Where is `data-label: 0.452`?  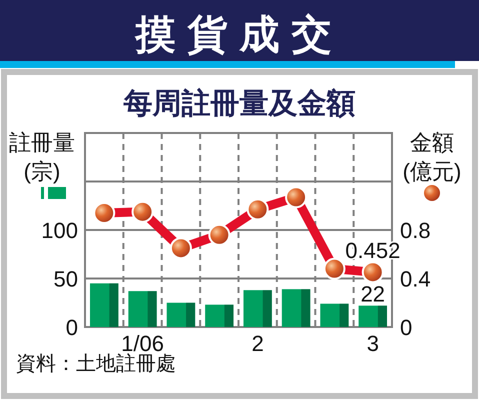
data-label: 0.452 is located at coordinates (372, 251).